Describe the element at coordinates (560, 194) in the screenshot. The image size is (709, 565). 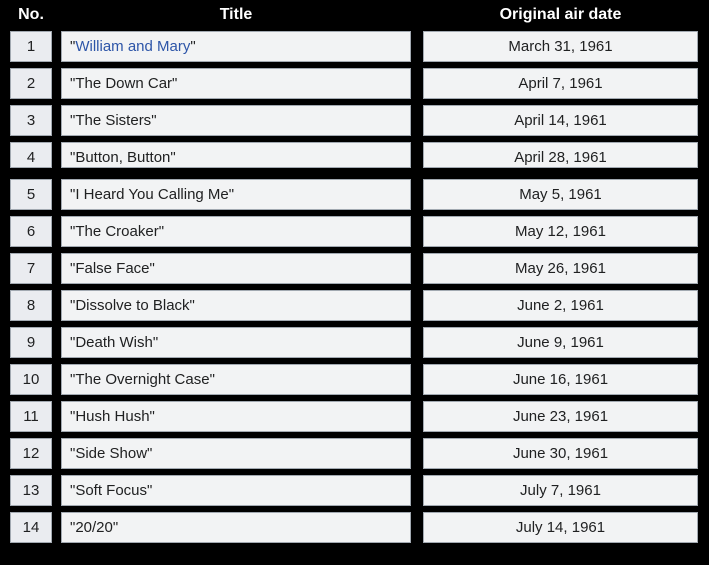
I see `air-date-cell: May 5, 1961` at that location.